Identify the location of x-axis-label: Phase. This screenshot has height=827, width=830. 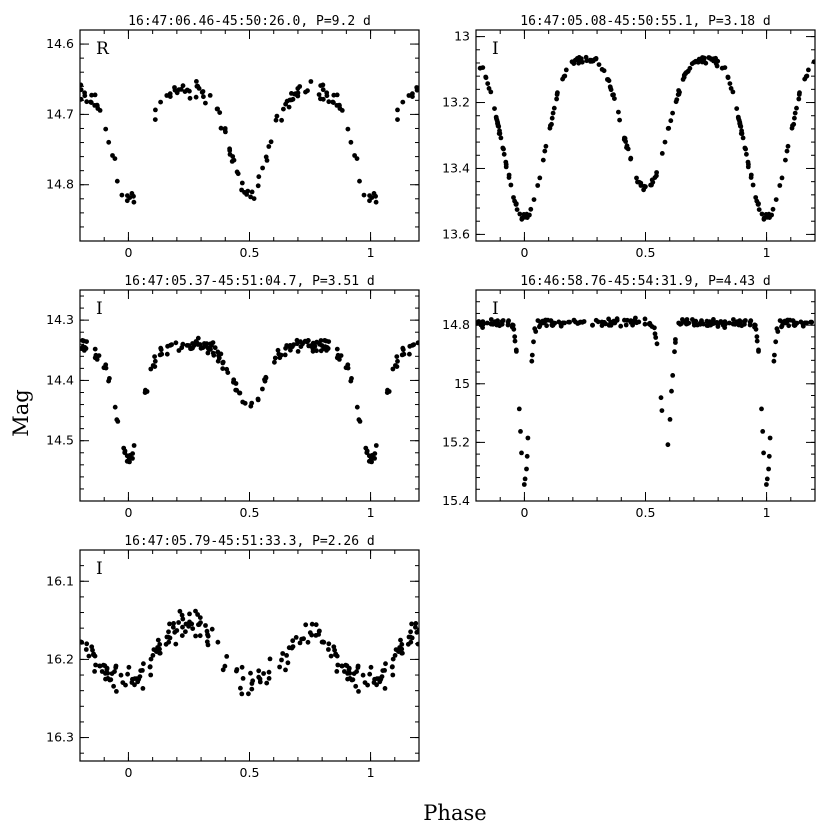
(454, 813).